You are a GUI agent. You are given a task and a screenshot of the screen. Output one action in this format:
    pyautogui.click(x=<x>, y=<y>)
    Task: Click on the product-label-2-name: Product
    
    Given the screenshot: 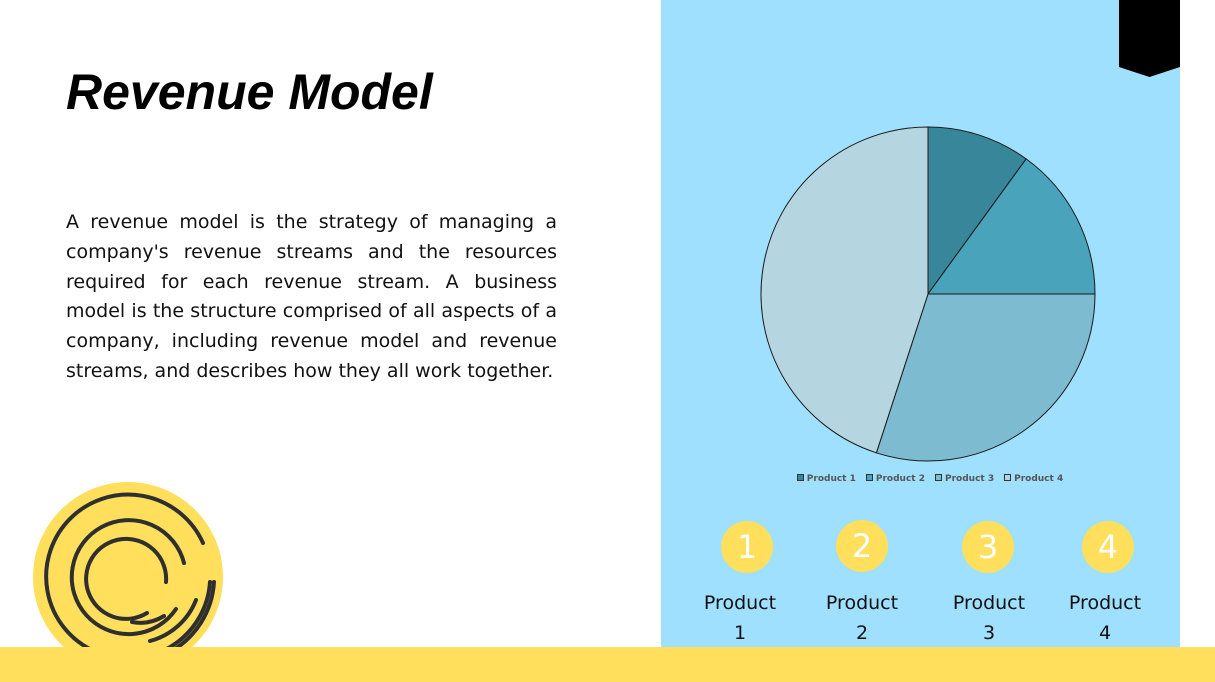 What is the action you would take?
    pyautogui.click(x=862, y=603)
    